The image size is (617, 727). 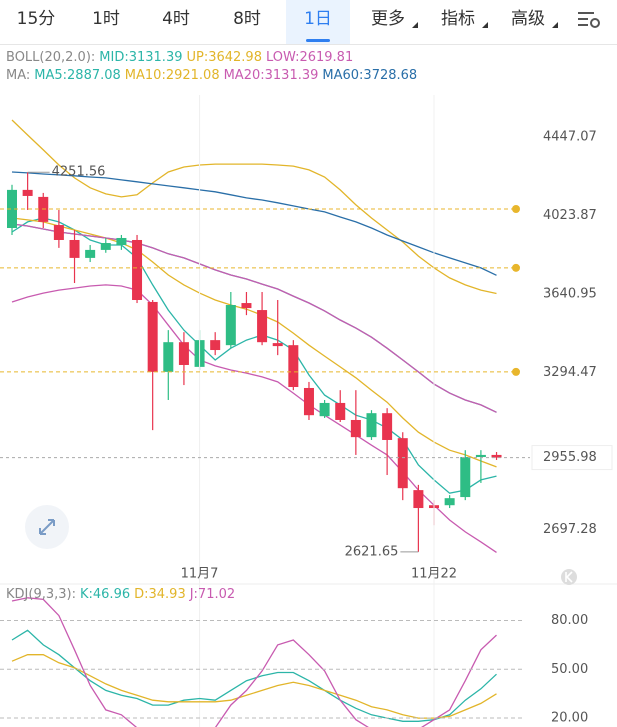 What do you see at coordinates (79, 172) in the screenshot?
I see `high-annotation: 4251.56` at bounding box center [79, 172].